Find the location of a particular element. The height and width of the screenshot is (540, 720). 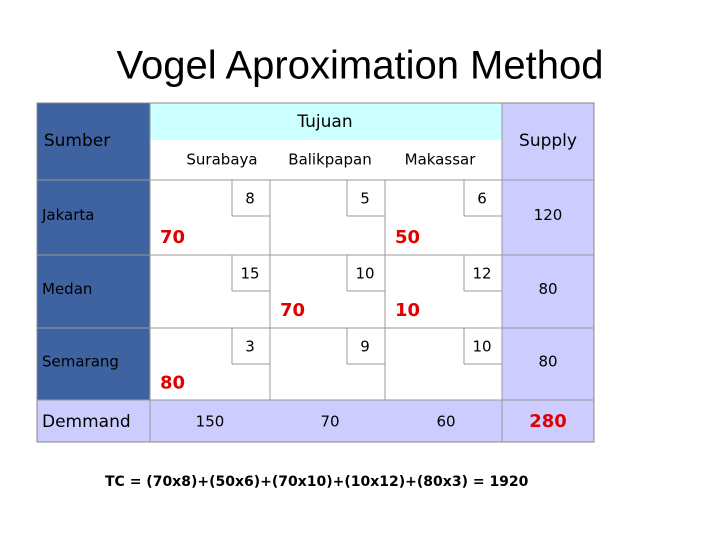

row-label: Semarang is located at coordinates (80, 361).